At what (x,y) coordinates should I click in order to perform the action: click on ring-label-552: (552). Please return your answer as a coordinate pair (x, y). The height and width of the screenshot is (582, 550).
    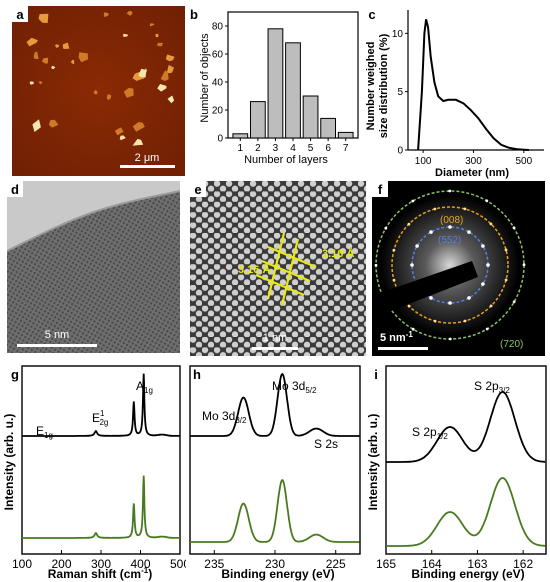
    Looking at the image, I should click on (449, 240).